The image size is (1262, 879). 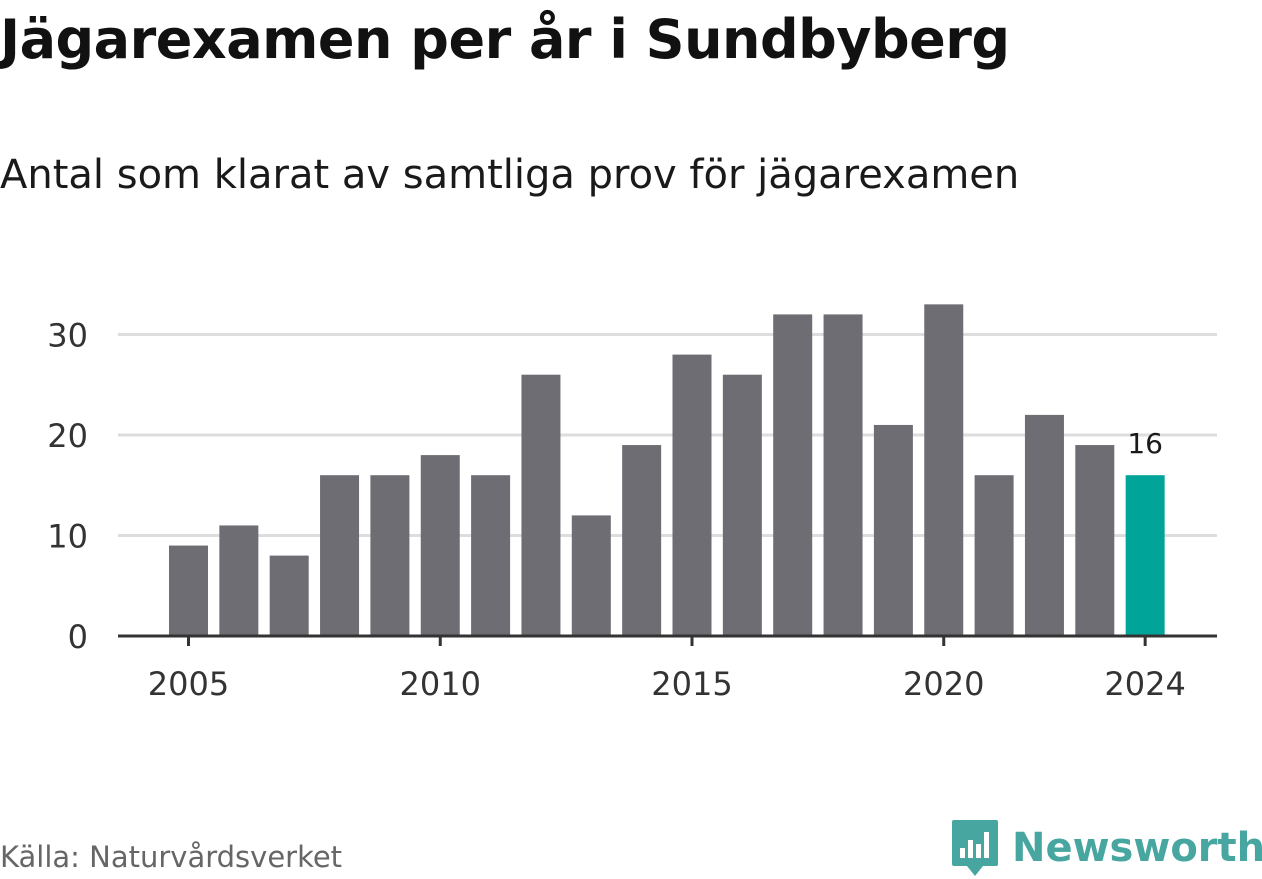 What do you see at coordinates (691, 684) in the screenshot?
I see `x-tick-label: 2015` at bounding box center [691, 684].